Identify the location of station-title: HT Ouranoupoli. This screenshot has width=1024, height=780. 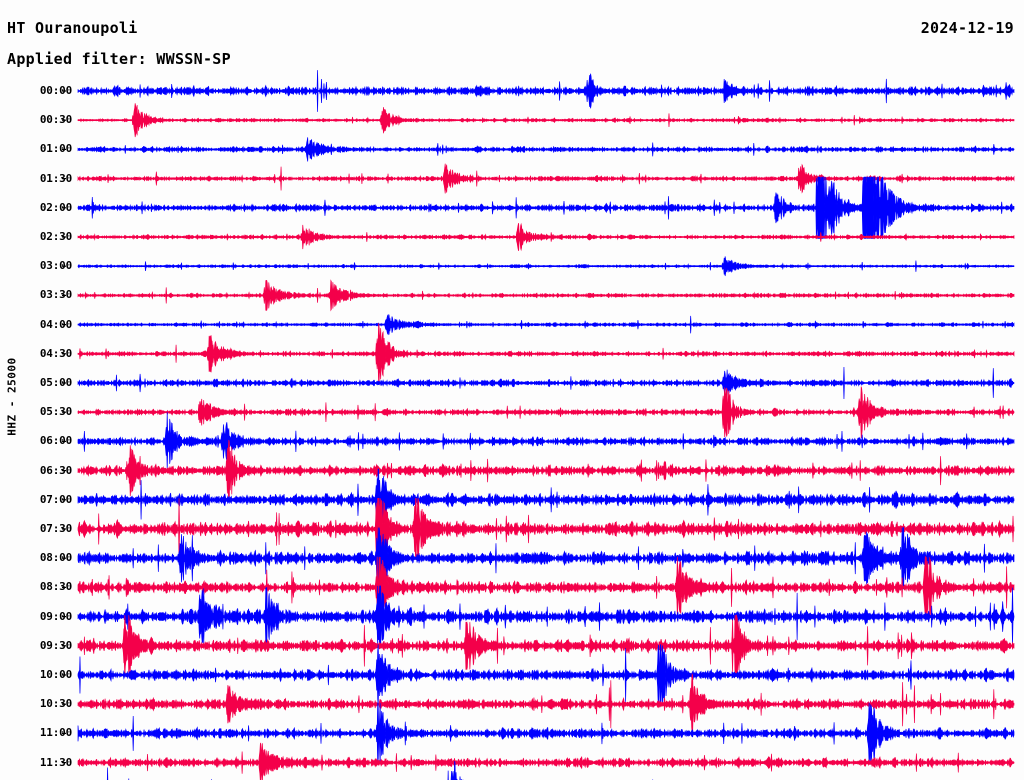
(72, 28).